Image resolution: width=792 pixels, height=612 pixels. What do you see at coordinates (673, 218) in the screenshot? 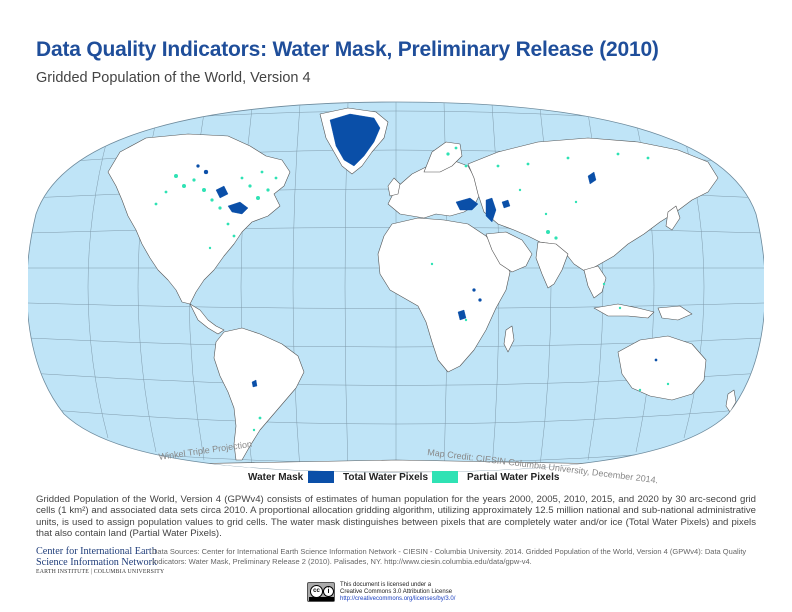
I see `japan` at bounding box center [673, 218].